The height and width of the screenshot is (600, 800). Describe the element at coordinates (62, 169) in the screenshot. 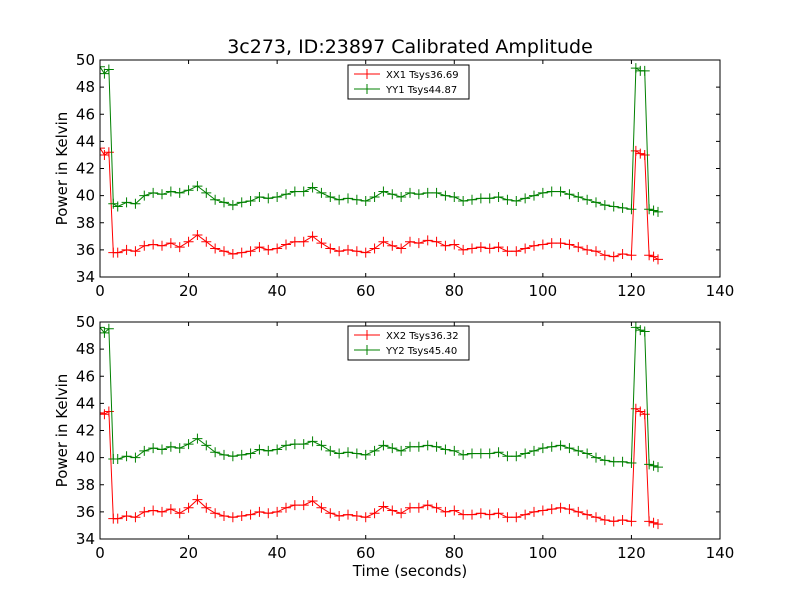

I see `y-axis-label: Power in Kelvin` at that location.